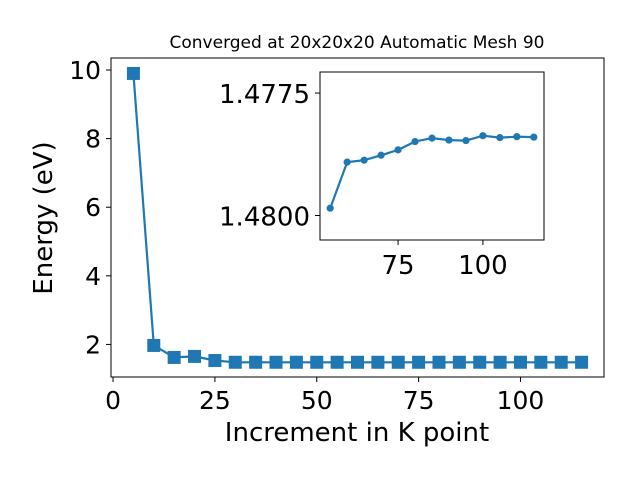 The width and height of the screenshot is (640, 480). I want to click on y-tick-label: 4, so click(93, 276).